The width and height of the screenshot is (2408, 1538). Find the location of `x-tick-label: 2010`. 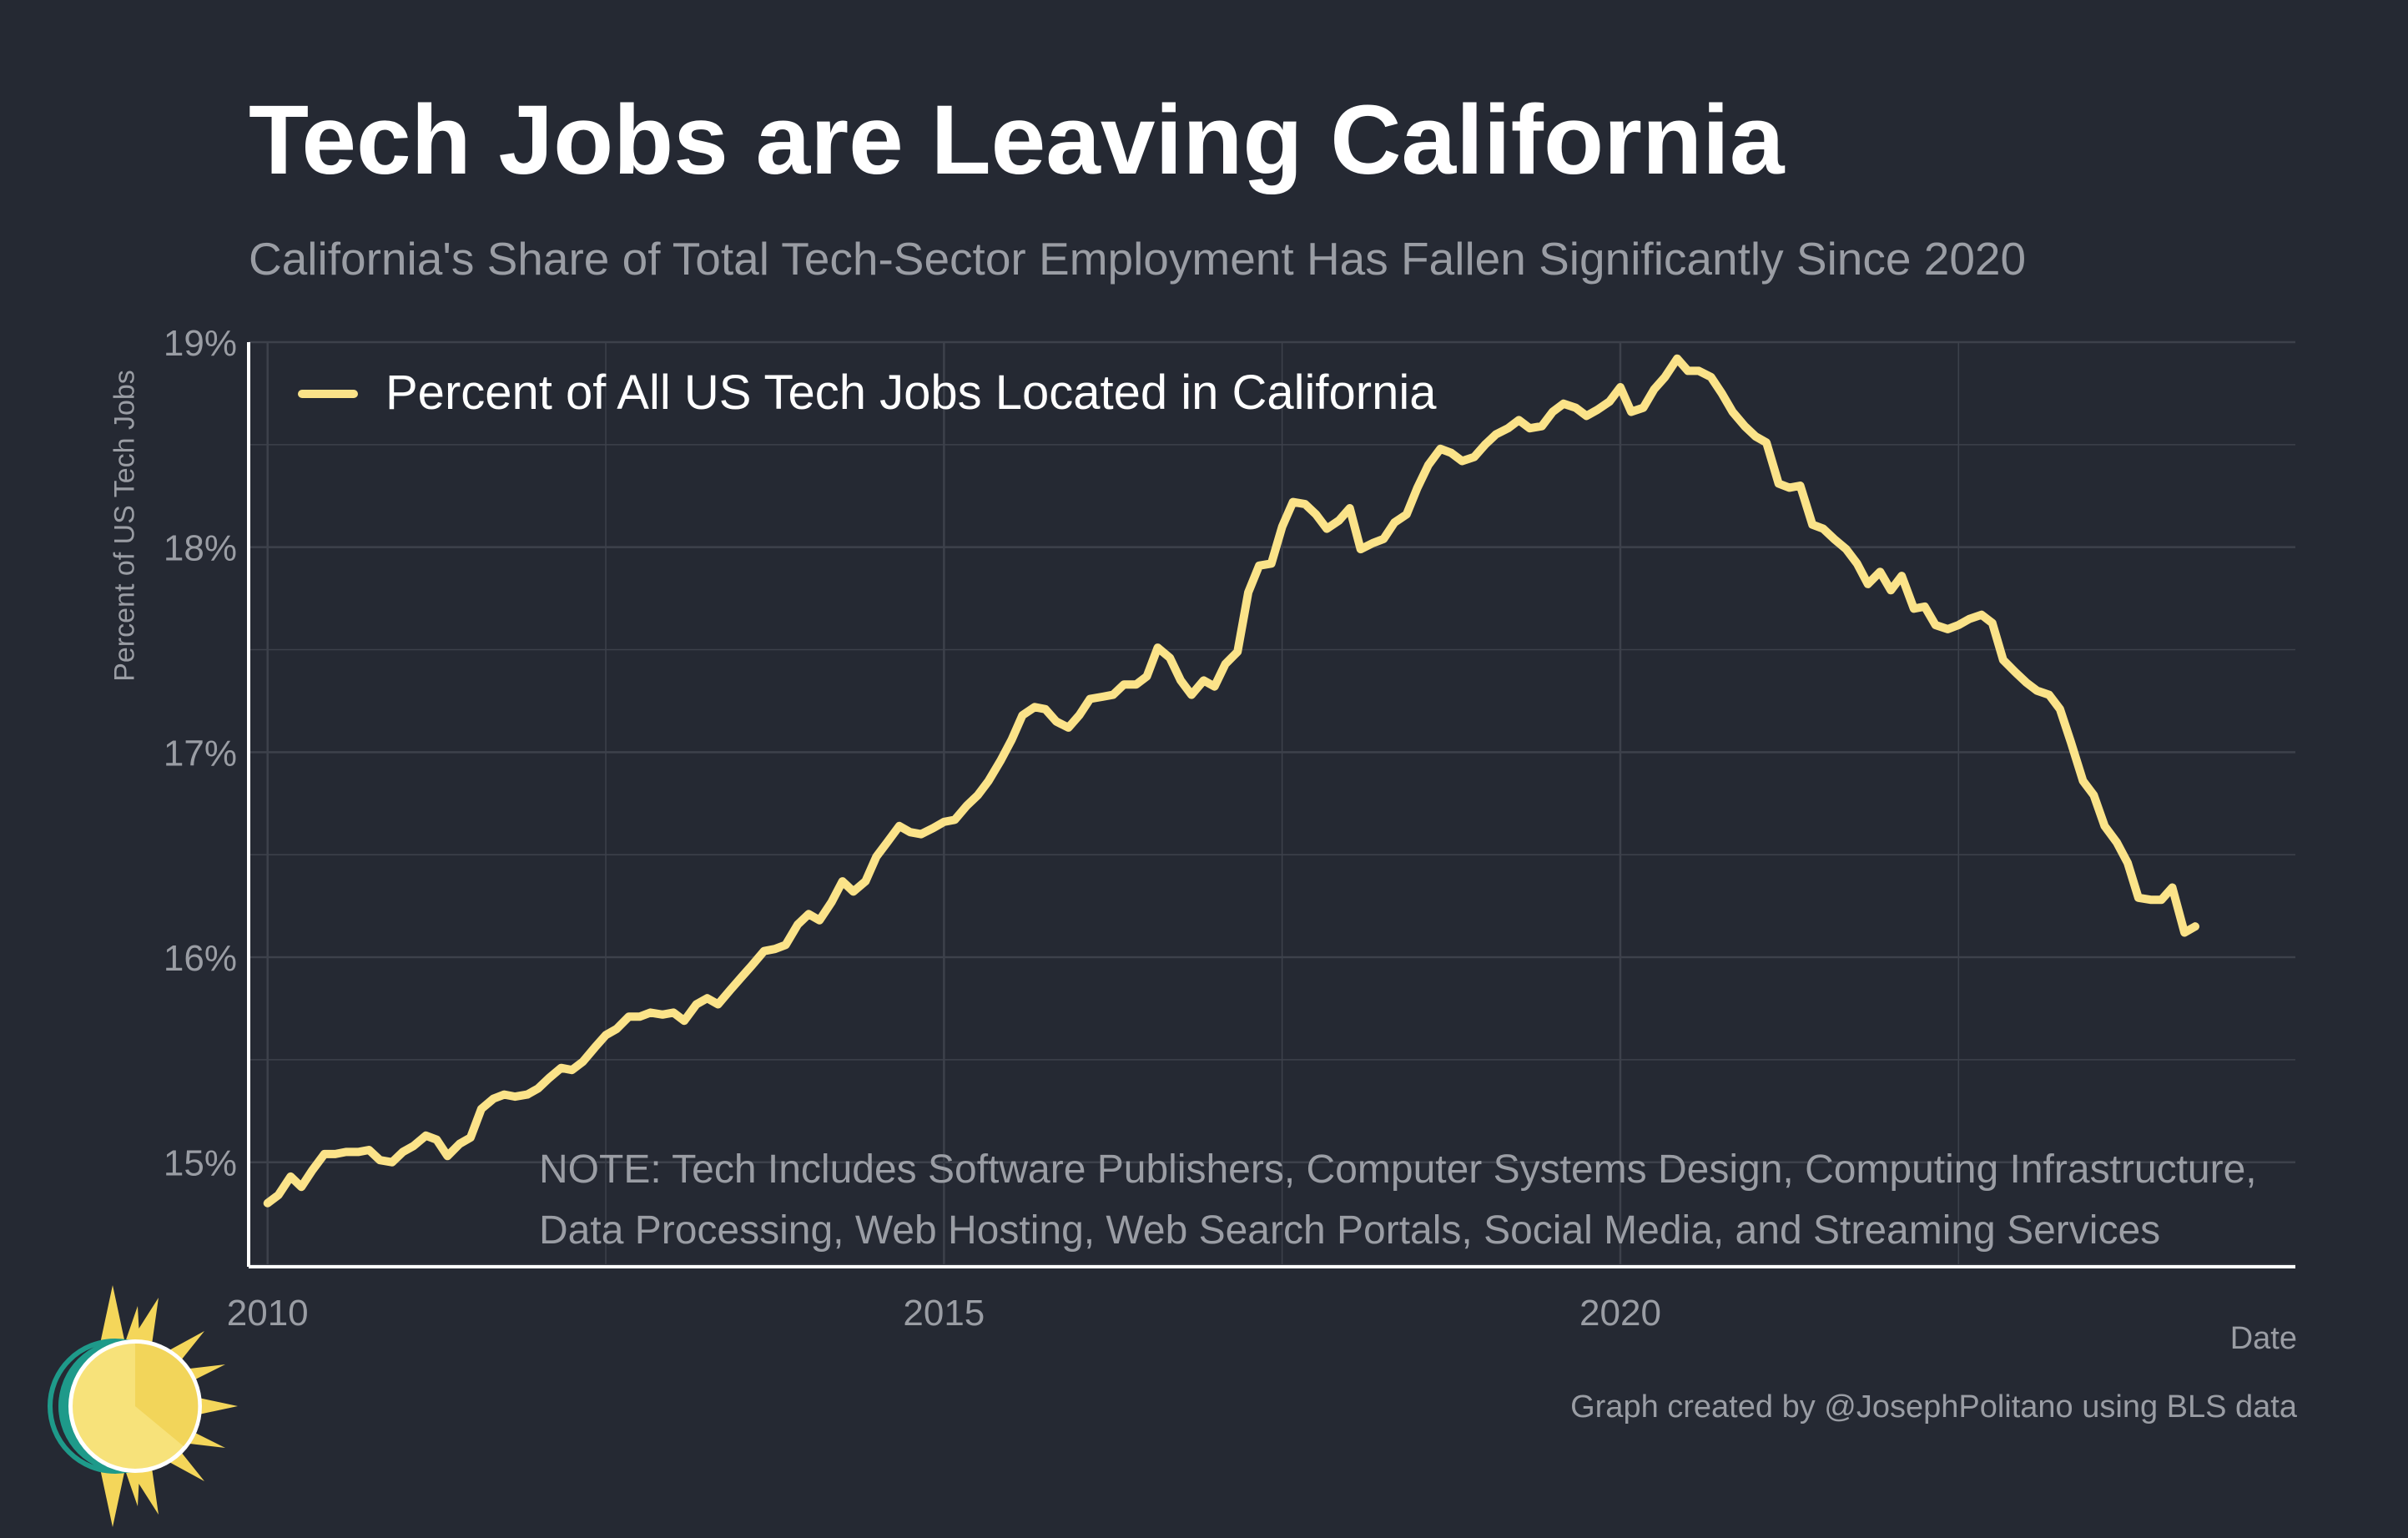

x-tick-label: 2010 is located at coordinates (268, 1313).